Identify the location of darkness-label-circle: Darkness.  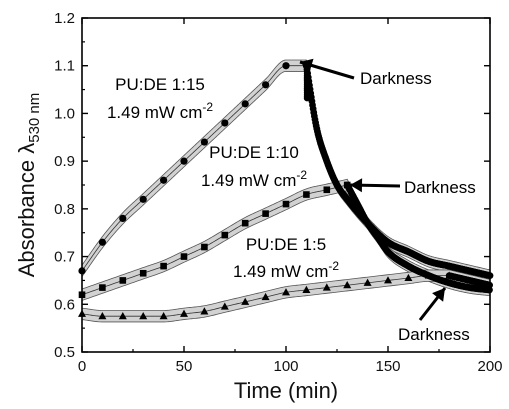
(396, 78).